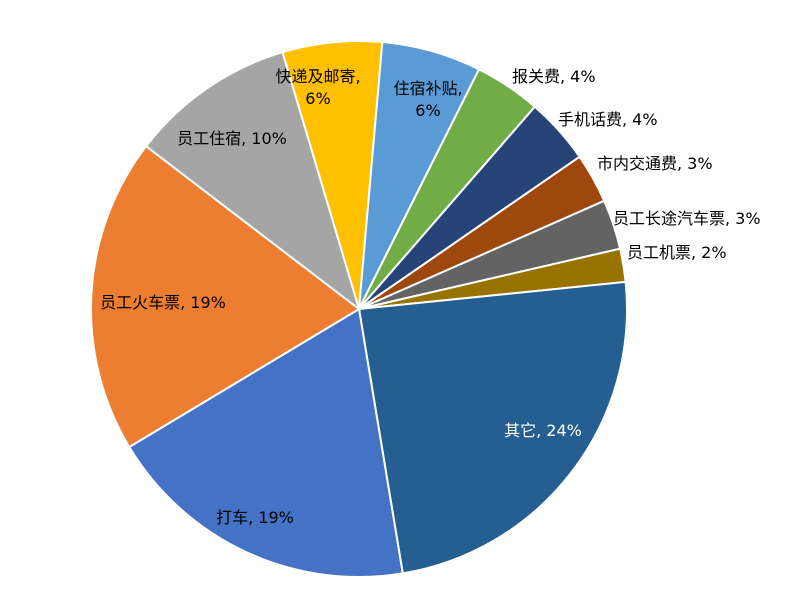 Image resolution: width=810 pixels, height=607 pixels. Describe the element at coordinates (677, 252) in the screenshot. I see `data-label: 员工机票, 2%` at that location.